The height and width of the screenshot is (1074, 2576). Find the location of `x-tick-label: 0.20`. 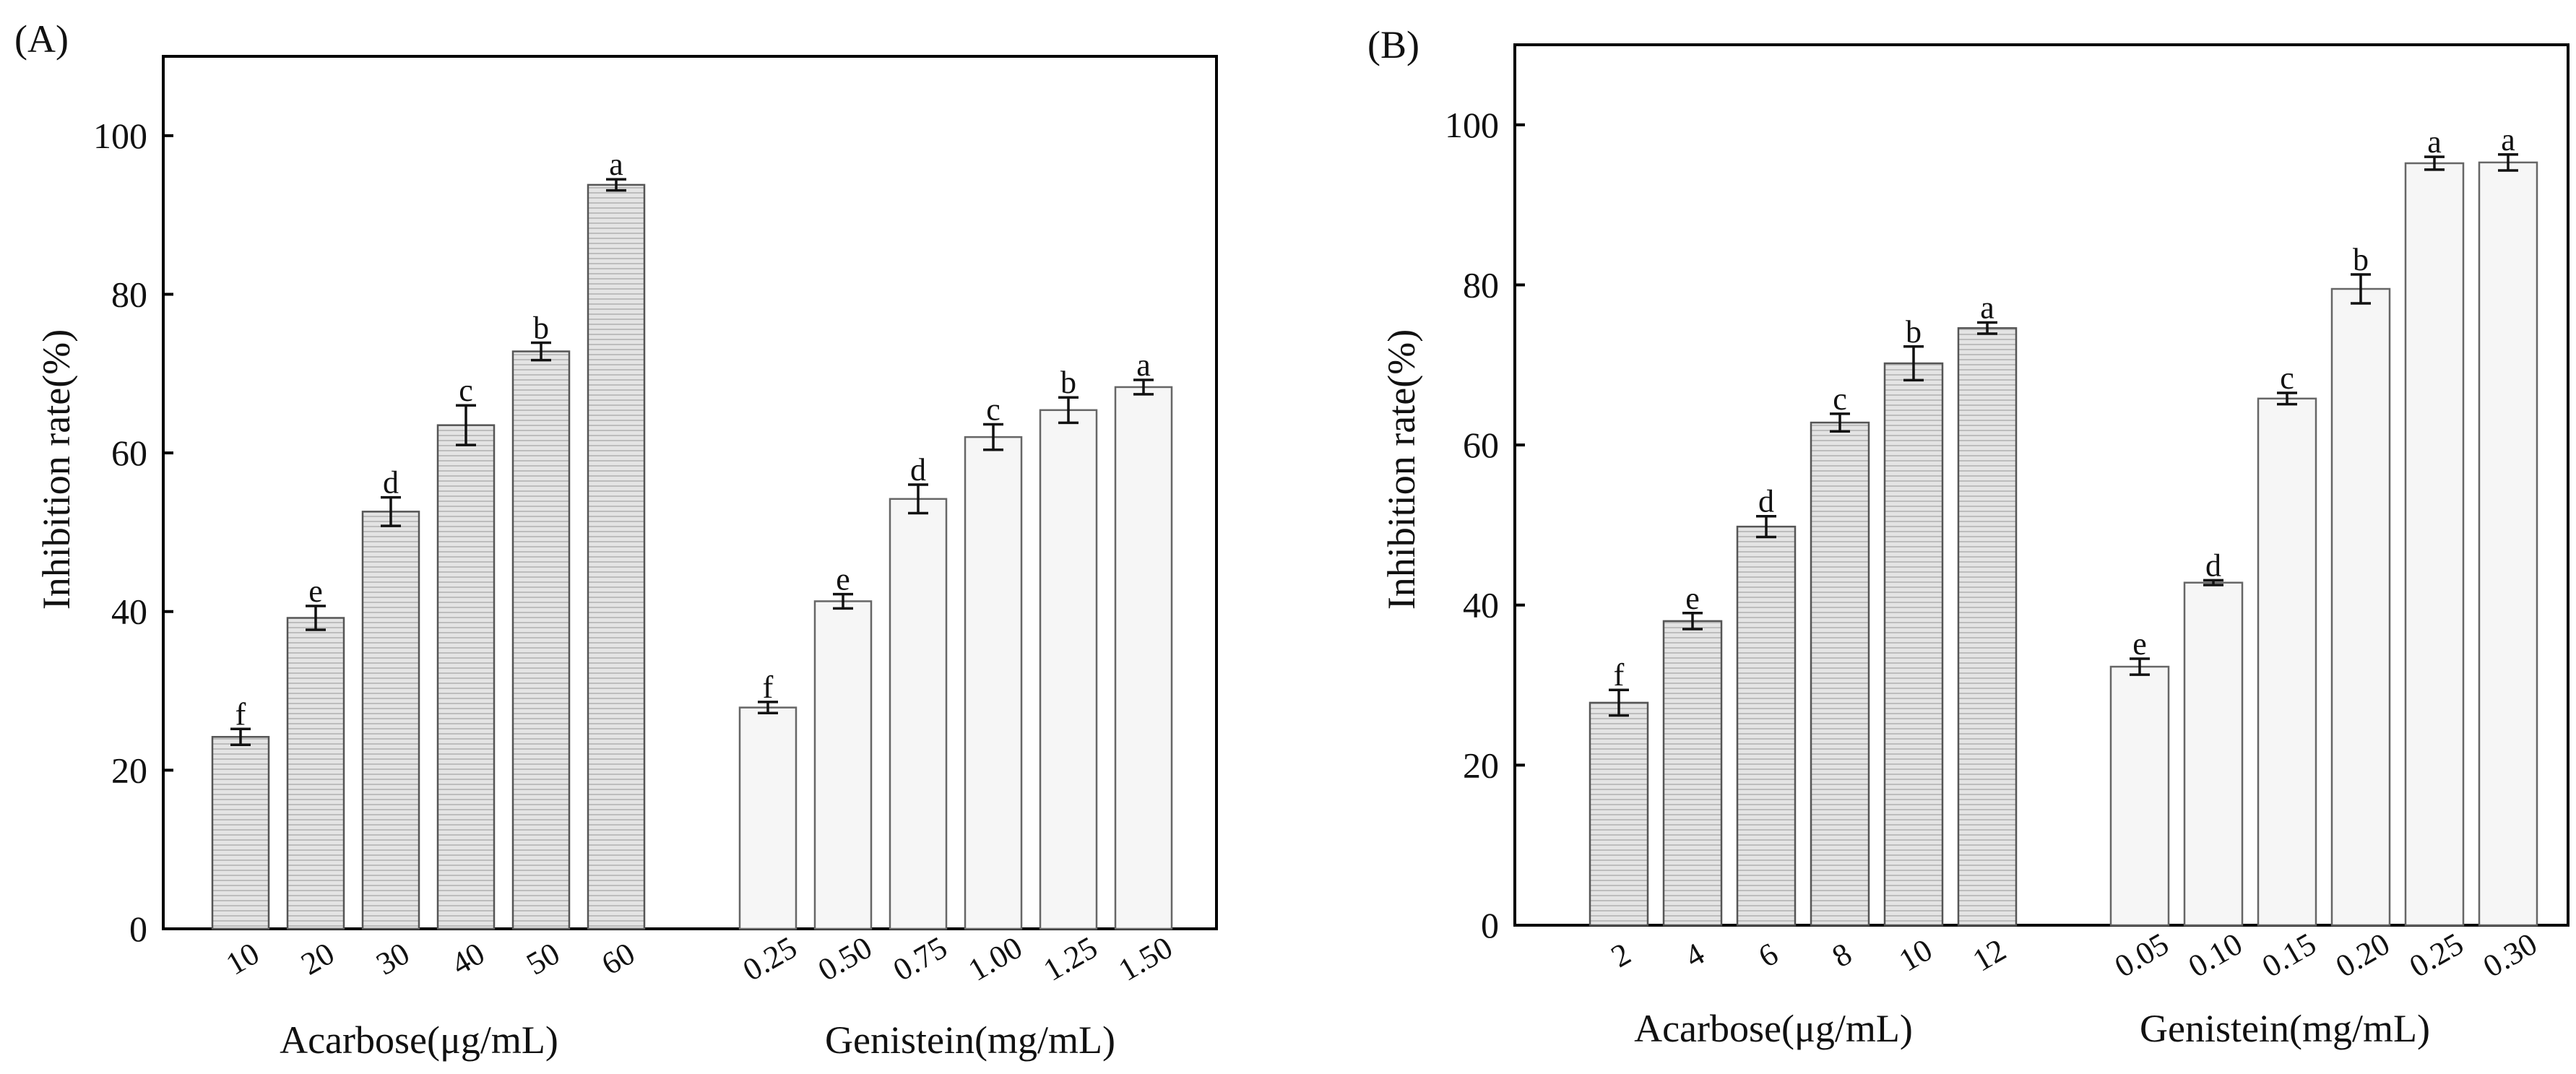

x-tick-label: 0.20 is located at coordinates (2362, 955).